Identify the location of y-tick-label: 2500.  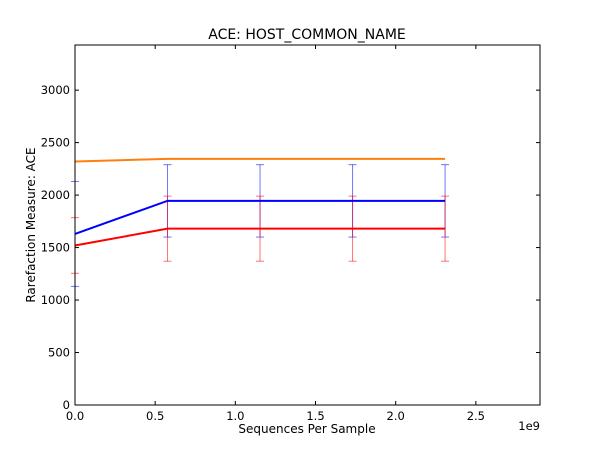
(55, 143).